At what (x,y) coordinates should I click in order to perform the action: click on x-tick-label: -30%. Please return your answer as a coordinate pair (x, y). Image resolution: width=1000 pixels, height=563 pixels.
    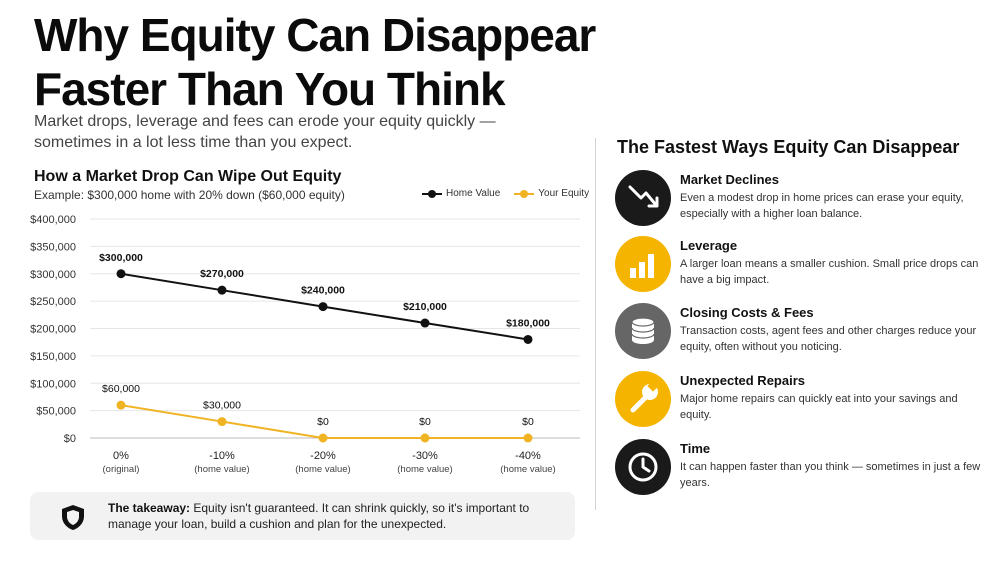
    Looking at the image, I should click on (425, 456).